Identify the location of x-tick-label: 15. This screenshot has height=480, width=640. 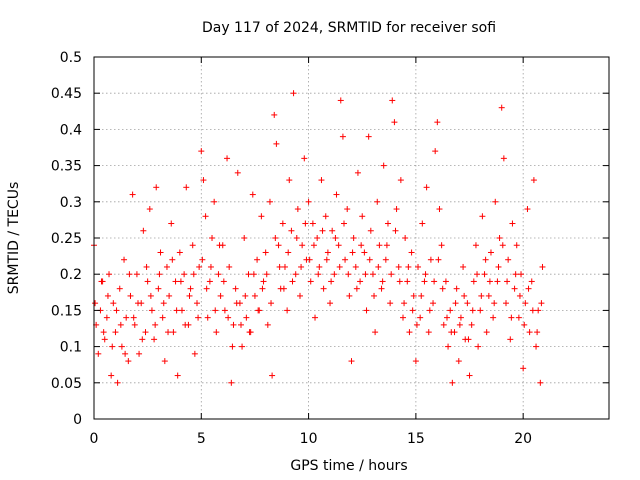
(416, 439).